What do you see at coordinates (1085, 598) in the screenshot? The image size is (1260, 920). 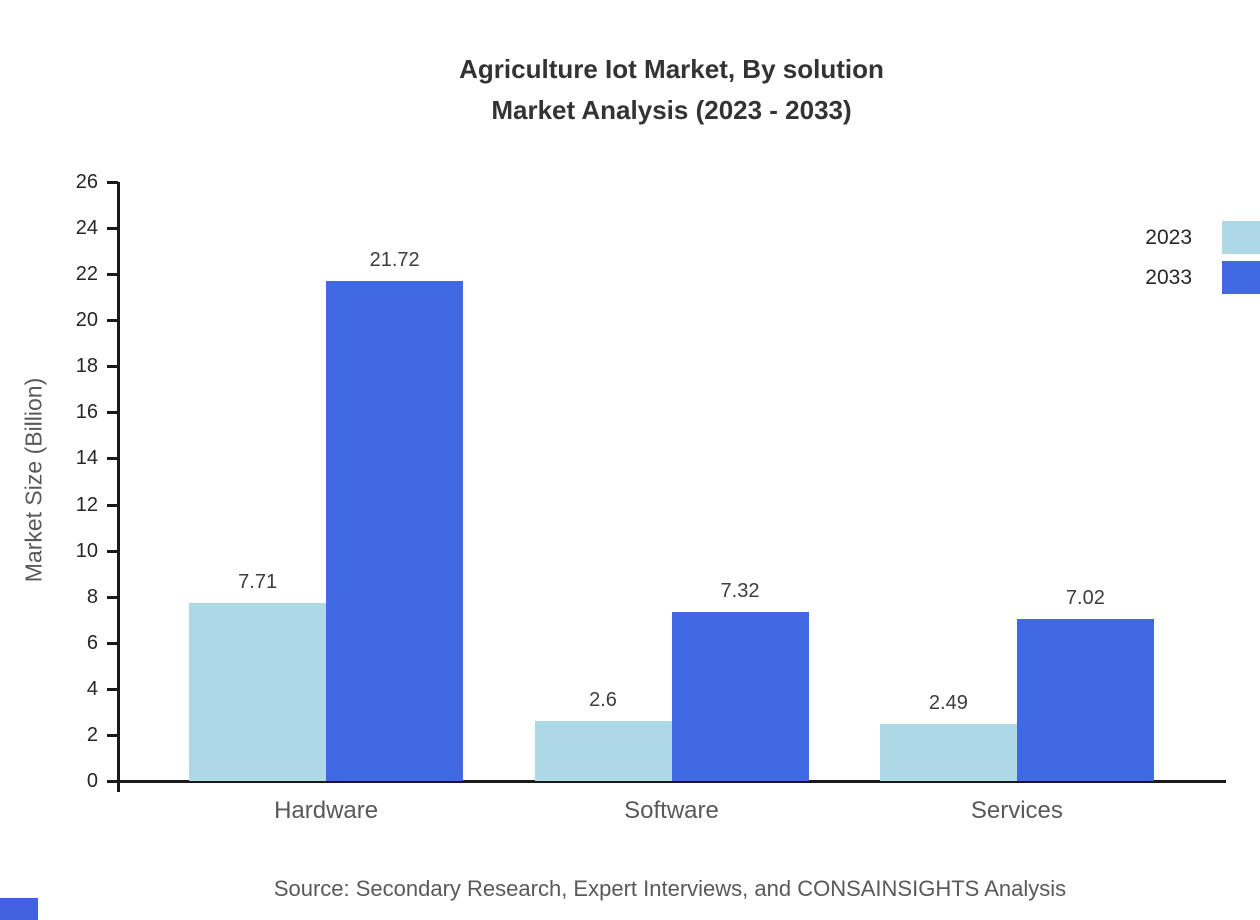 I see `bar-value-label-2033-services: 7.02` at bounding box center [1085, 598].